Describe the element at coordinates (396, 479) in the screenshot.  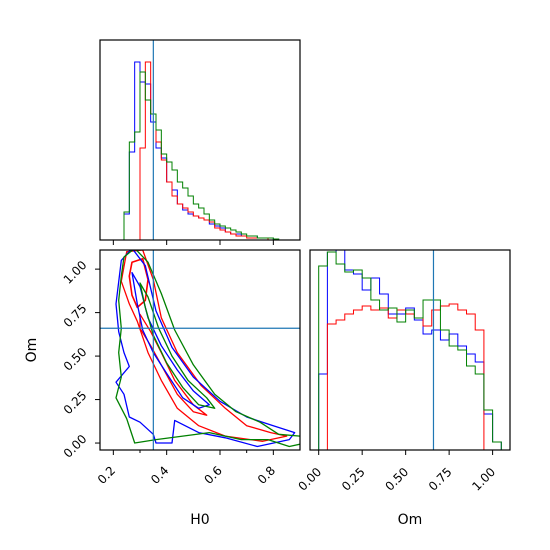
I see `om-x-tick-label-2: 0.50` at that location.